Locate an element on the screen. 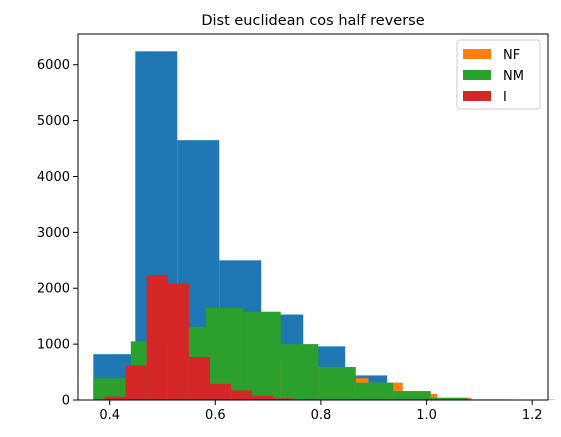 This screenshot has width=561, height=437. x-tick-label: 1.2 is located at coordinates (532, 415).